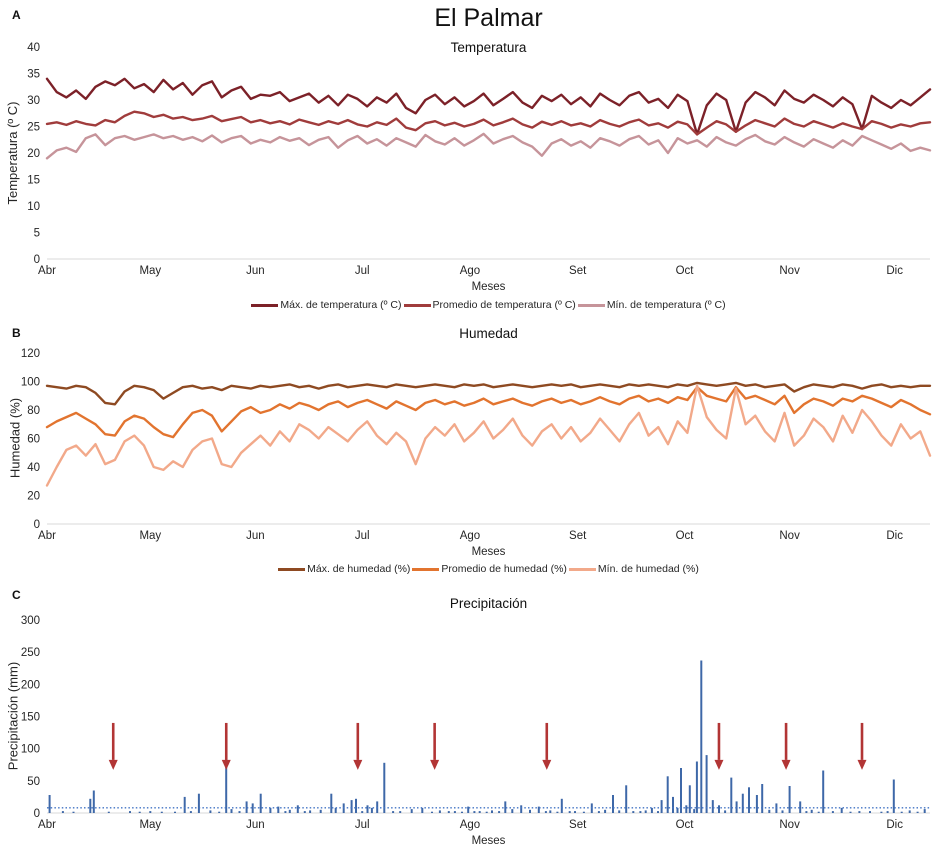 The width and height of the screenshot is (945, 856). Describe the element at coordinates (30, 685) in the screenshot. I see `y-tick-label: 200` at that location.